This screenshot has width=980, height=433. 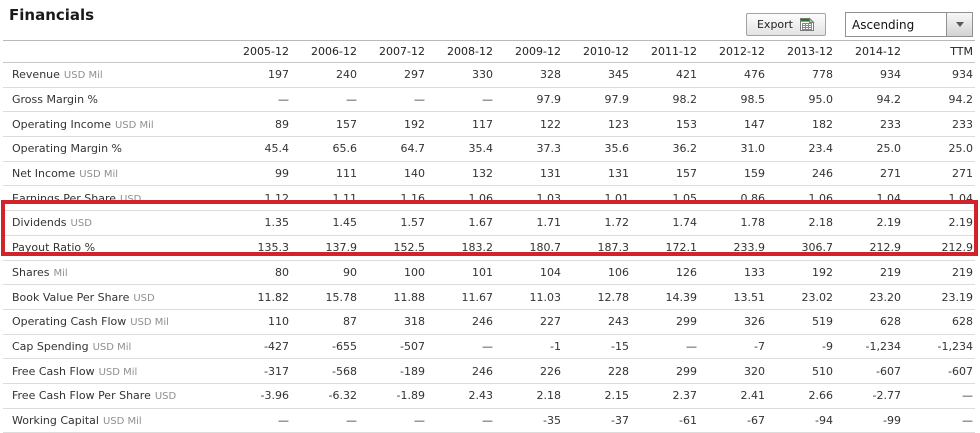 What do you see at coordinates (665, 75) in the screenshot?
I see `cell-value: 421` at bounding box center [665, 75].